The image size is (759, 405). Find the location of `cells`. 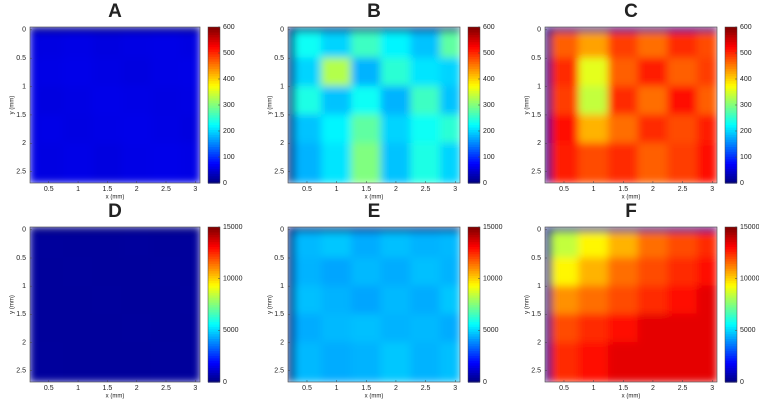

cells is located at coordinates (374, 304).